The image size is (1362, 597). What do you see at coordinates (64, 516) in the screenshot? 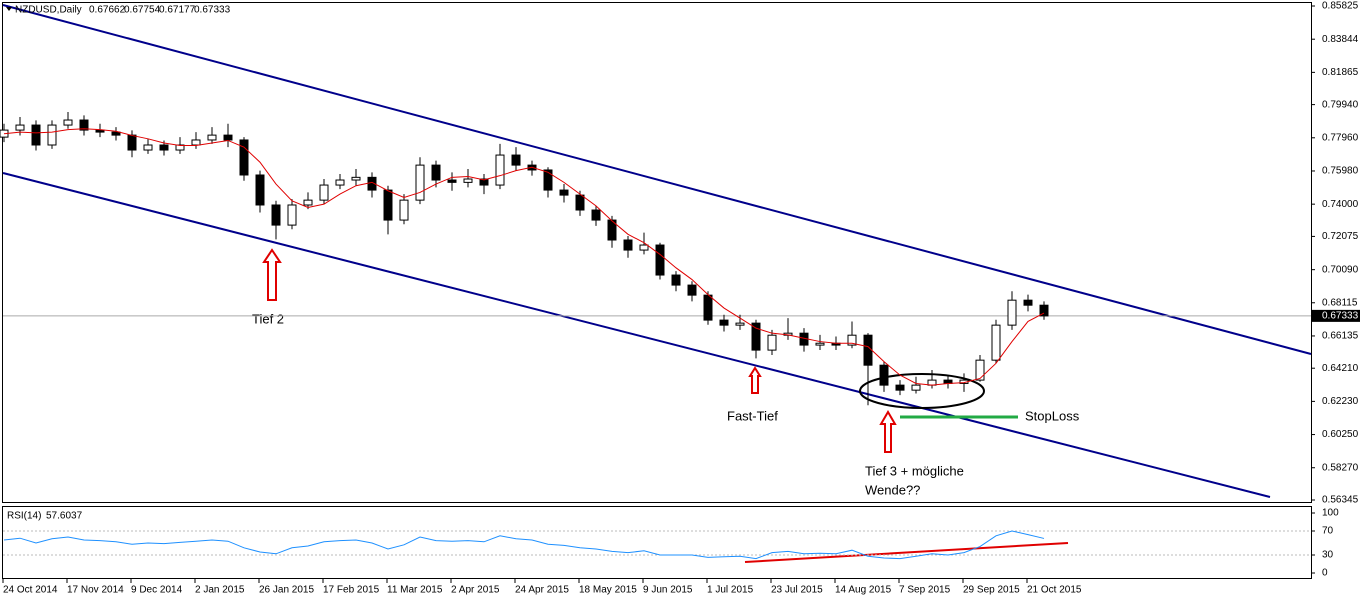
I see `rsi-current: 57.6037` at bounding box center [64, 516].